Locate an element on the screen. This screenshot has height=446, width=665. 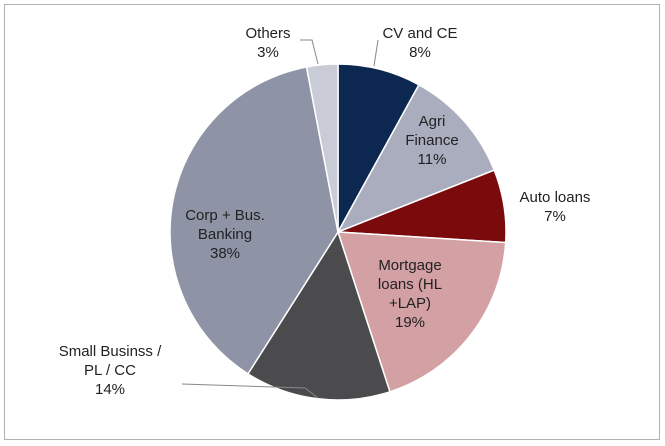
slice-label: Small Businss / PL / CC 14% is located at coordinates (110, 370).